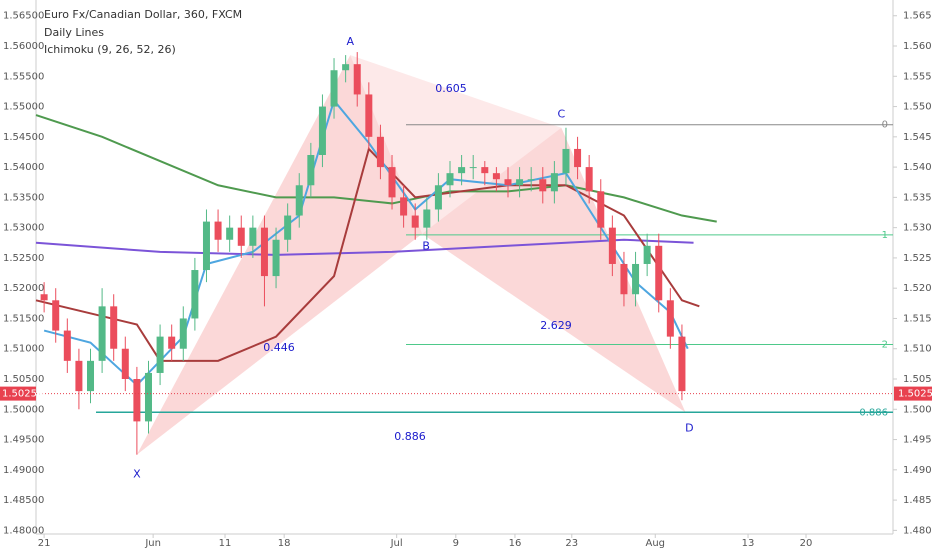  What do you see at coordinates (143, 14) in the screenshot?
I see `chart-title: Euro Fx/Canadian Dollar, 360, FXCM` at bounding box center [143, 14].